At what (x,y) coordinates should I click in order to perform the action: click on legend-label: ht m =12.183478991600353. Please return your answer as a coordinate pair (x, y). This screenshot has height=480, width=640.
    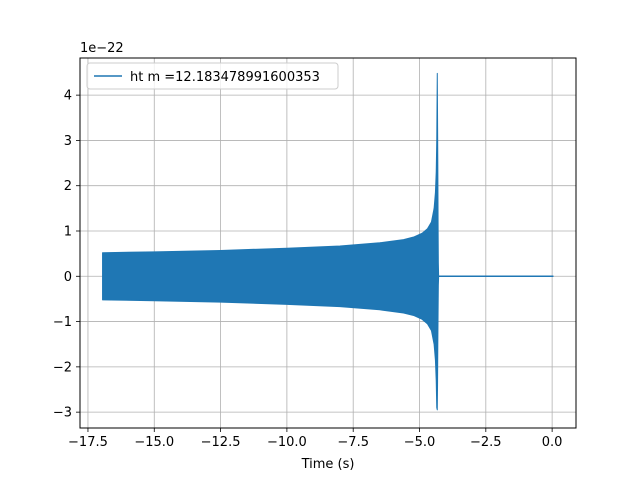
    Looking at the image, I should click on (225, 77).